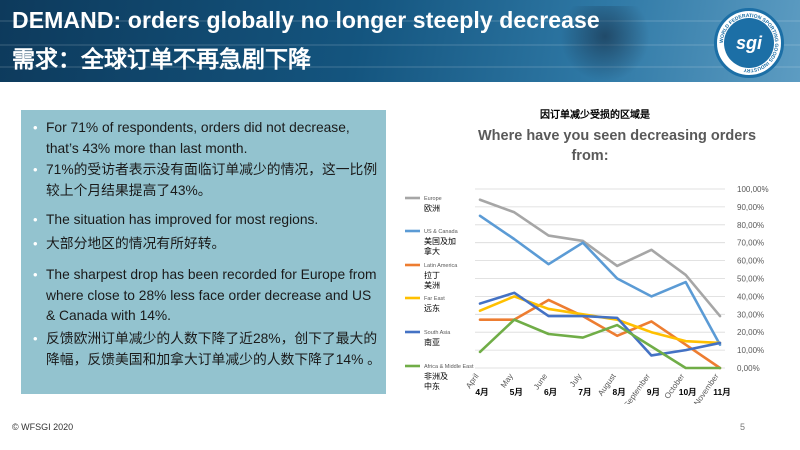 This screenshot has height=450, width=800. What do you see at coordinates (441, 266) in the screenshot?
I see `legend-label: Latin America` at bounding box center [441, 266].